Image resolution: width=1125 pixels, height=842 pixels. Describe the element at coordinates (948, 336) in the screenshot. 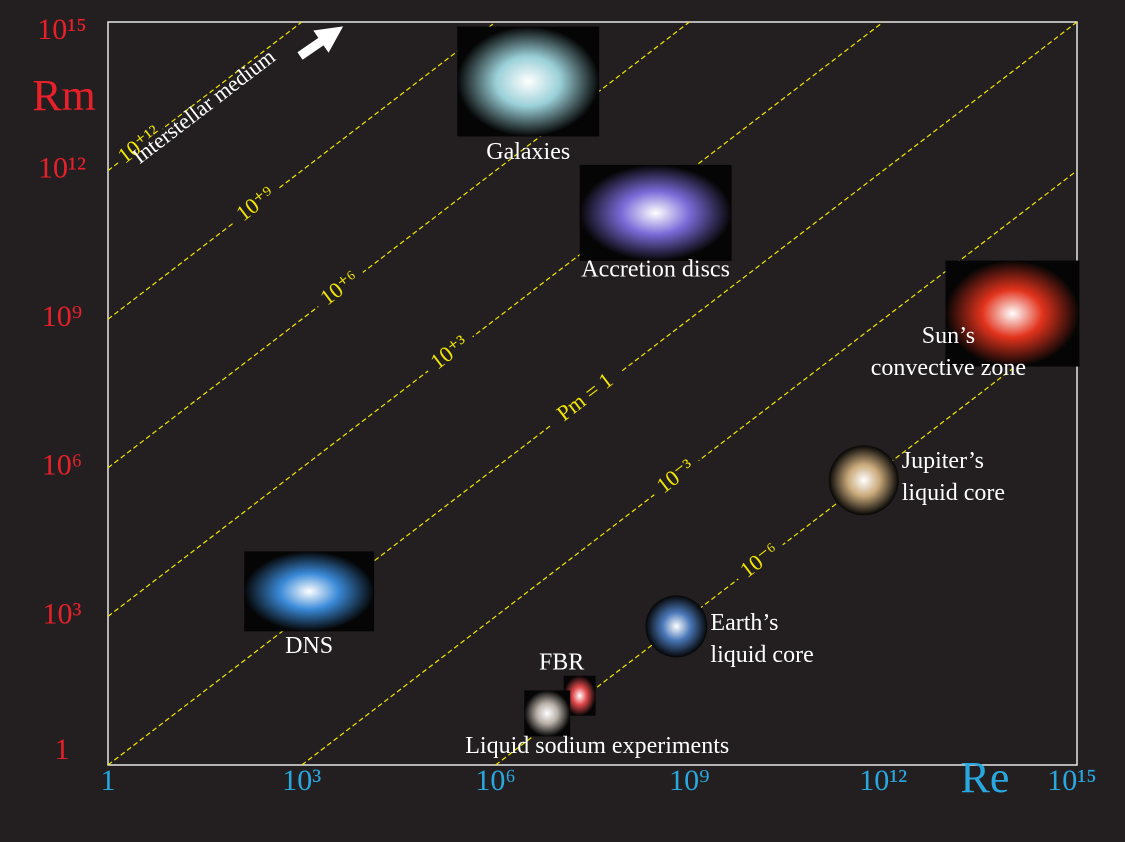

I see `object-label: Sun’s` at that location.